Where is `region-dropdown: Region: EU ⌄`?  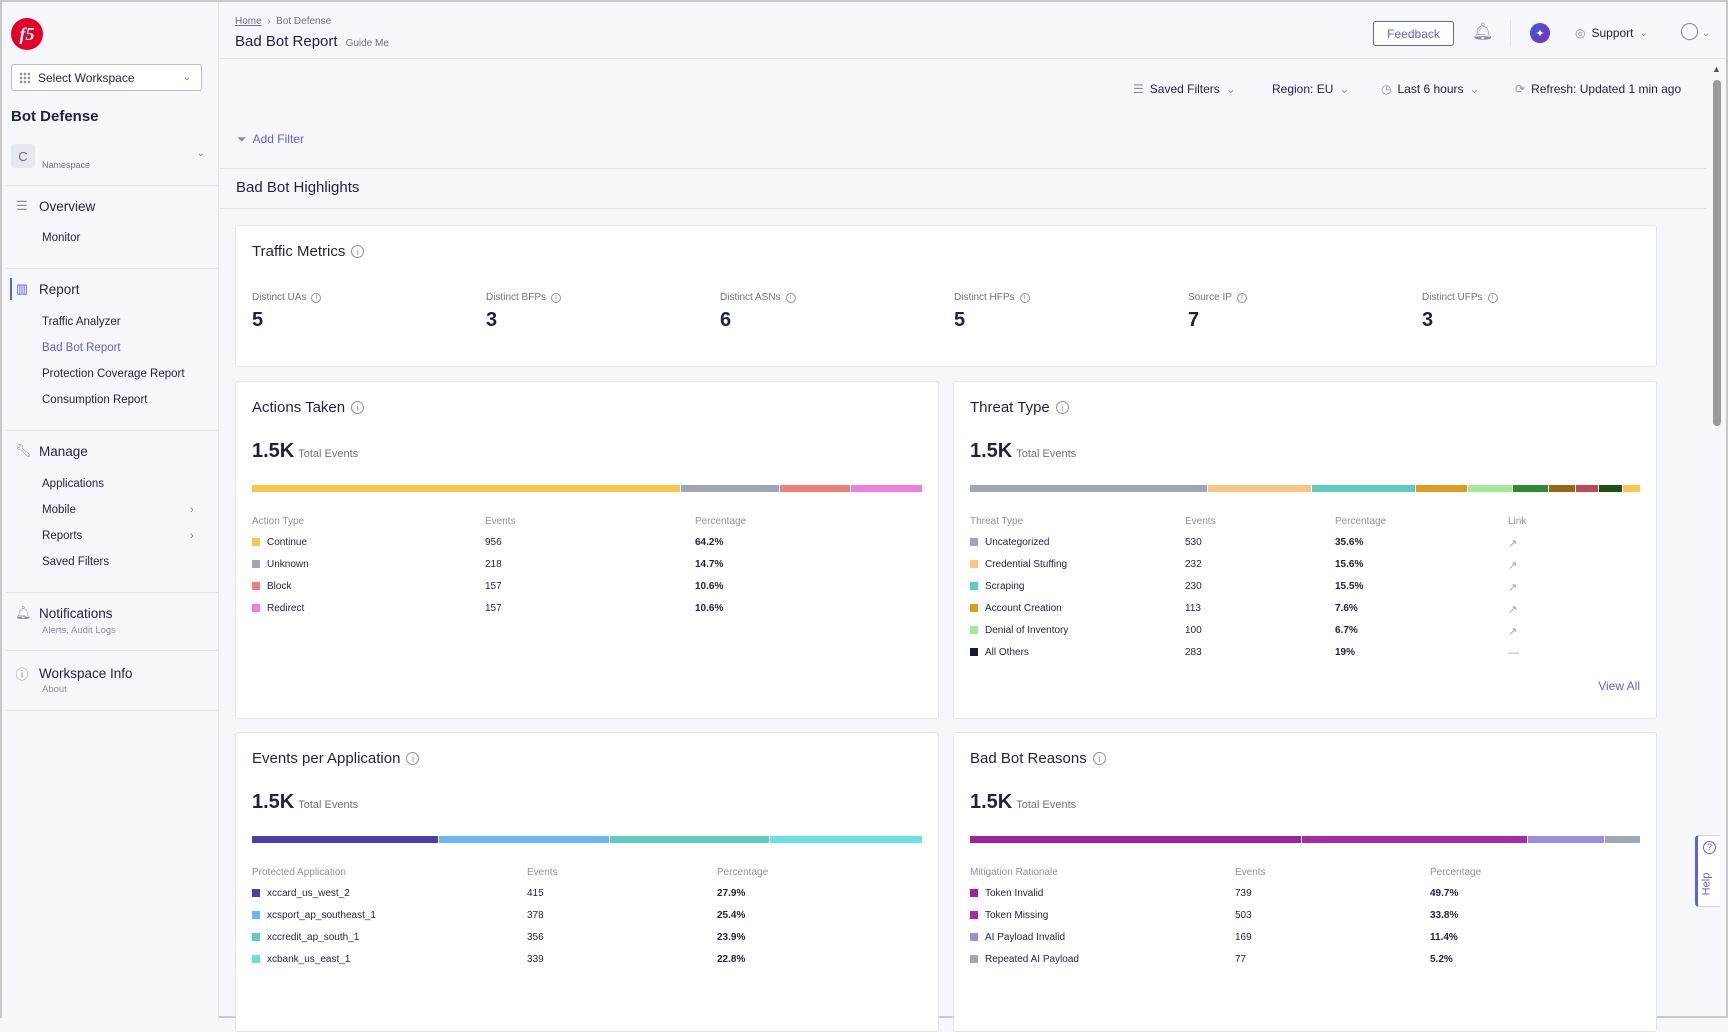
region-dropdown: Region: EU ⌄ is located at coordinates (1310, 89).